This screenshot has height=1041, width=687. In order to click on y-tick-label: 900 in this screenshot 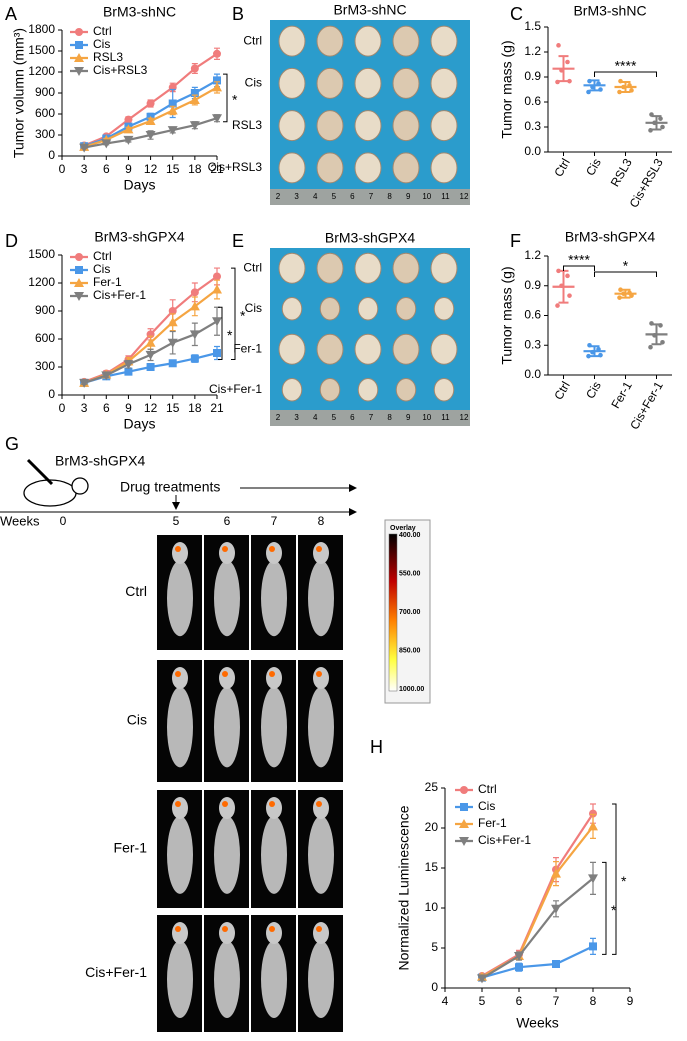, I will do `click(45, 92)`.